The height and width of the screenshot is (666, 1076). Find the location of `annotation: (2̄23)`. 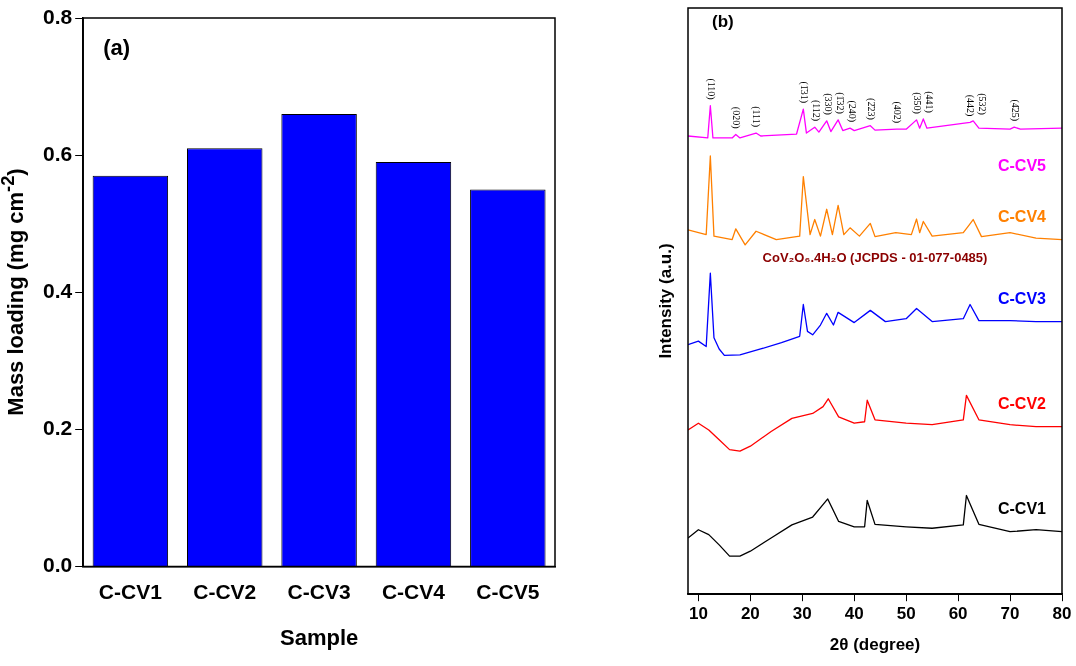

annotation: (2̄23) is located at coordinates (870, 109).